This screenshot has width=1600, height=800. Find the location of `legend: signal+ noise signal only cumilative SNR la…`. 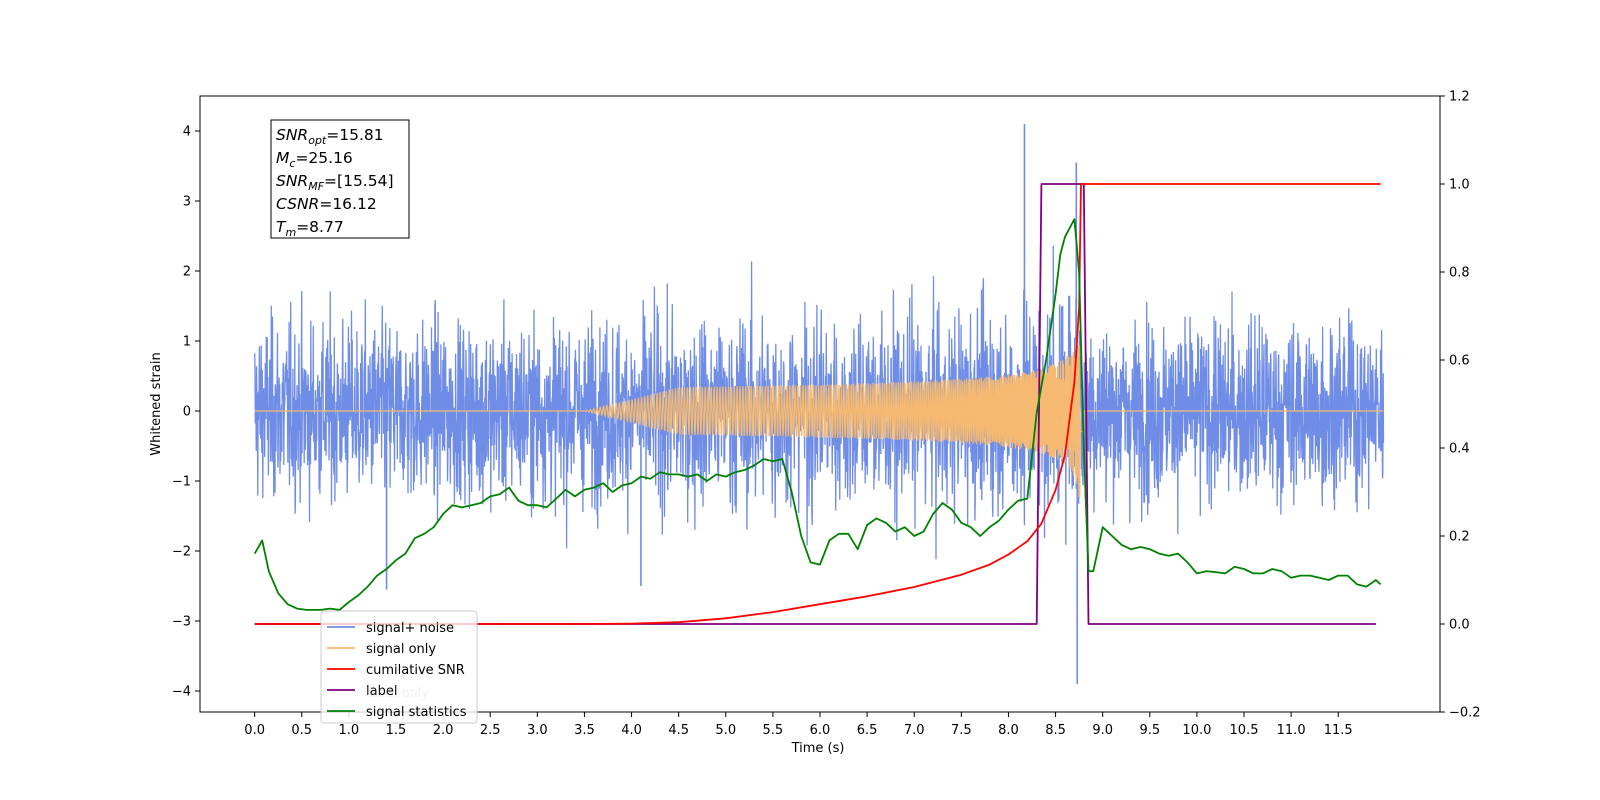

legend: signal+ noise signal only cumilative SNR la… is located at coordinates (399, 667).